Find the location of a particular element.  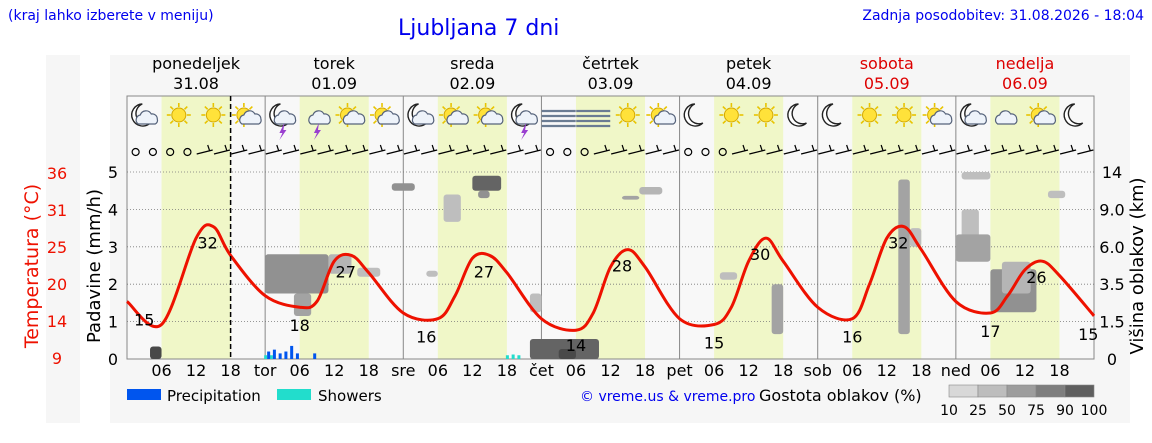

temp-axis-label: Temperatura (°C) is located at coordinates (32, 266).